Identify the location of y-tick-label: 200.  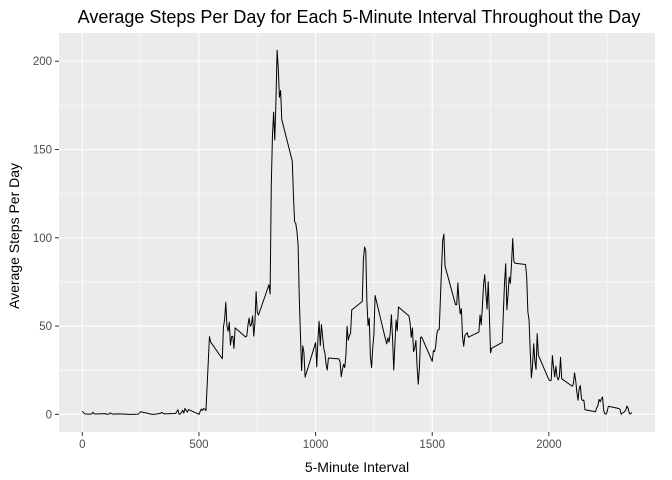
(42, 62).